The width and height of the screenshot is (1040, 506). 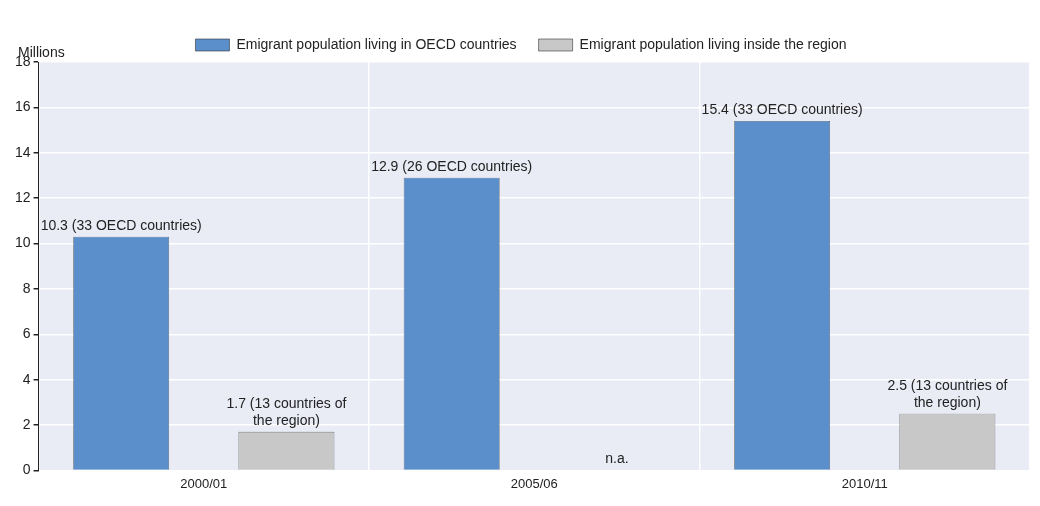 I want to click on x-tick-label: 2000/01, so click(x=204, y=483).